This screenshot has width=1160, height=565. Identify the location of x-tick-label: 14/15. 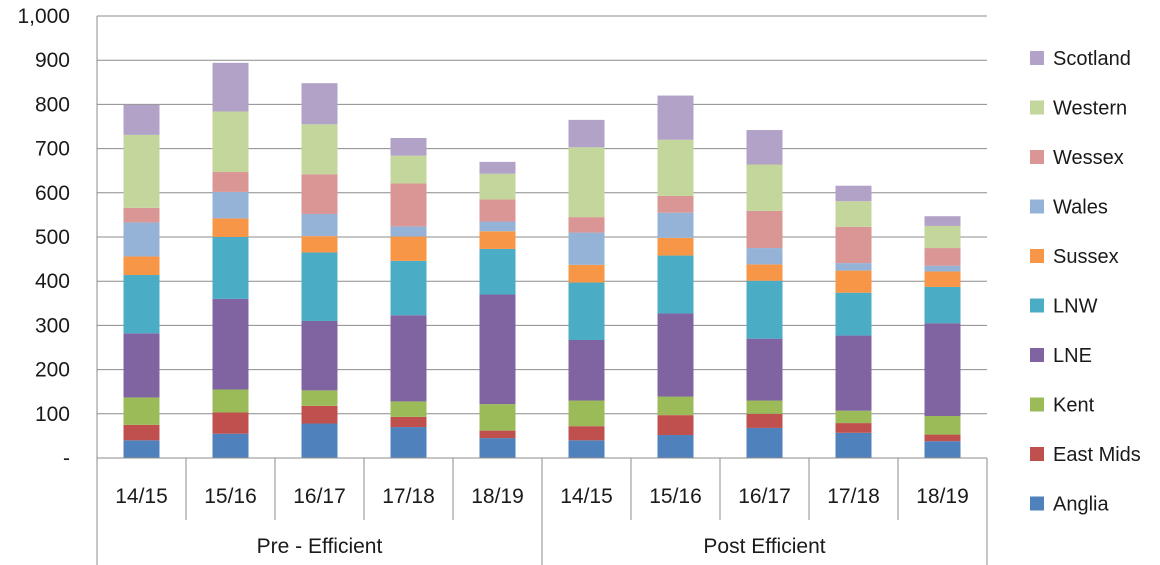
(586, 496).